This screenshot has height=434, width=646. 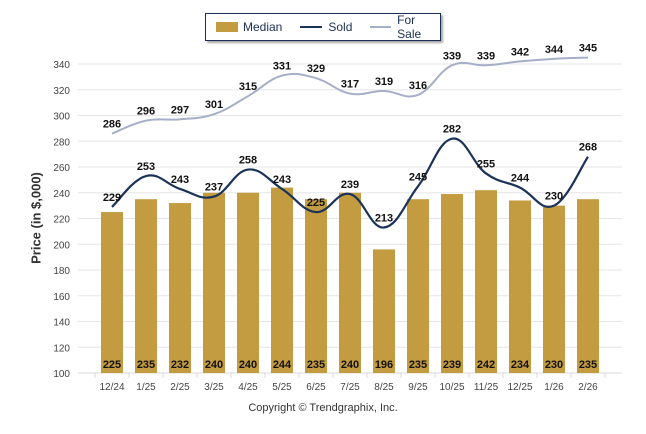 I want to click on median-bar-label: 196, so click(x=384, y=365).